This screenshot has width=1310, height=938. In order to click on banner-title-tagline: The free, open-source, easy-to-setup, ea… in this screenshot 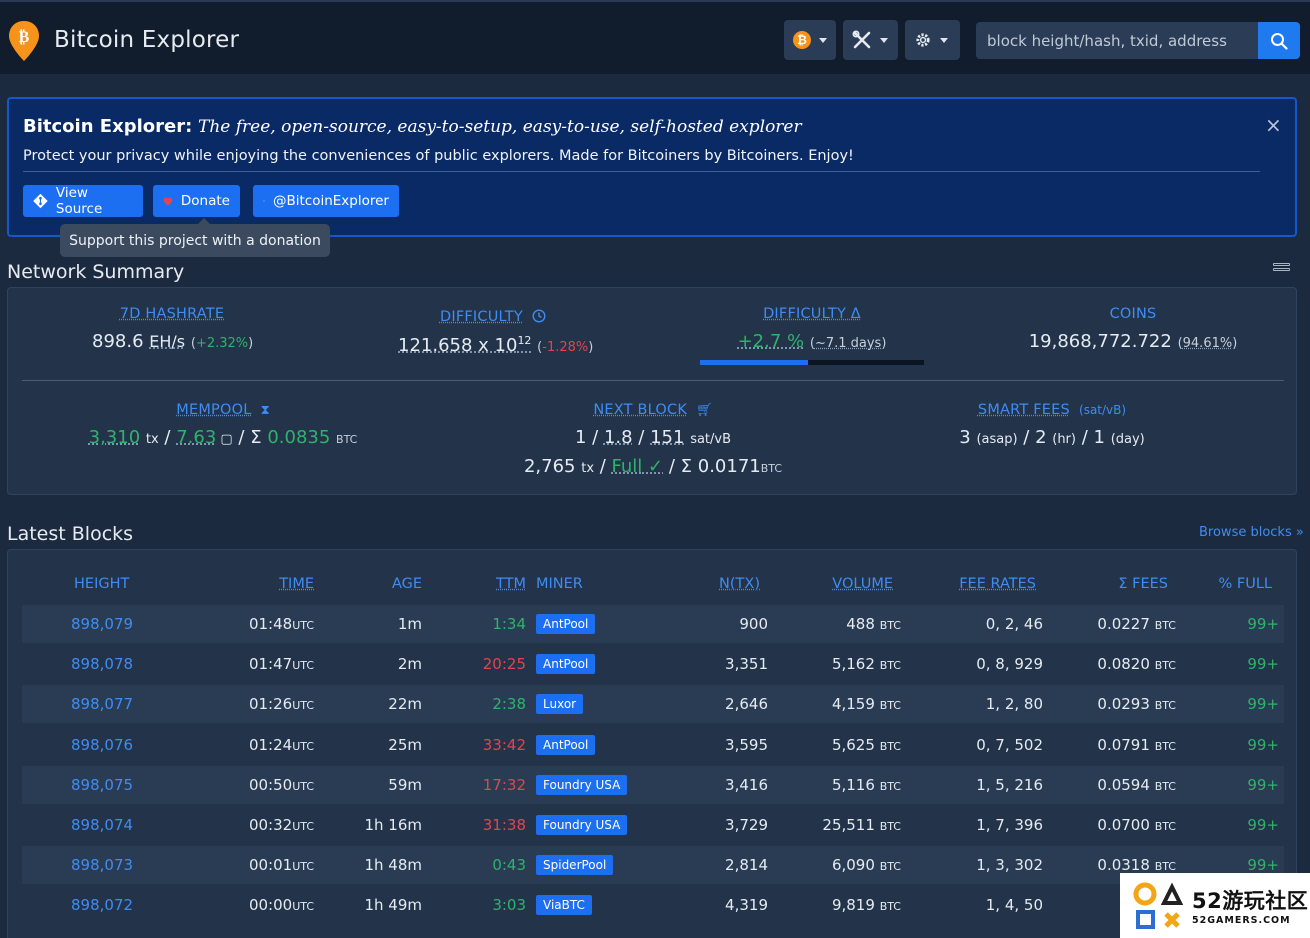, I will do `click(500, 127)`.